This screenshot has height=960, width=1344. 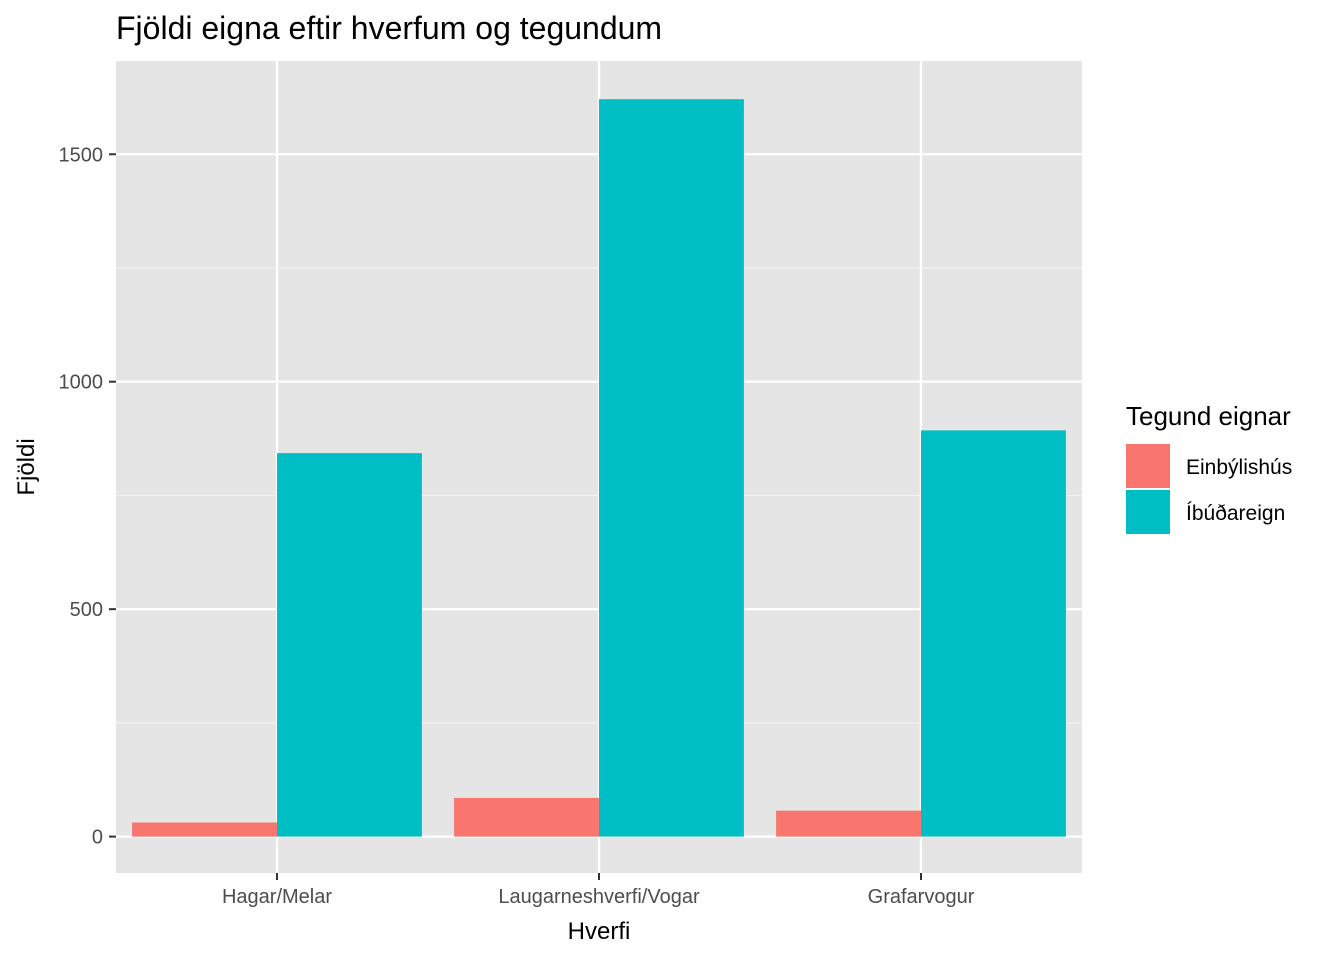 I want to click on y-tick-label: 1000, so click(x=81, y=383).